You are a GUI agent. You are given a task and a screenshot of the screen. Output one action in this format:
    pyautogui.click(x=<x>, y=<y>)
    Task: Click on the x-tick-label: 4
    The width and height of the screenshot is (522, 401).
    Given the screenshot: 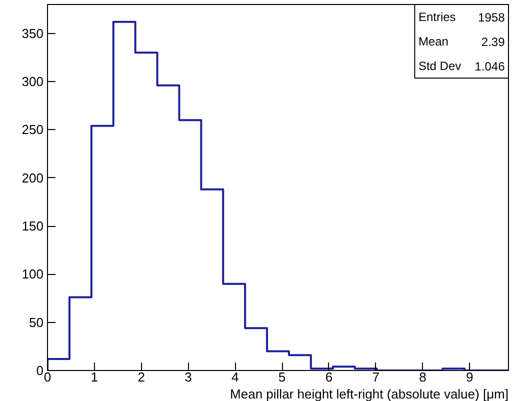 What is the action you would take?
    pyautogui.click(x=235, y=377)
    